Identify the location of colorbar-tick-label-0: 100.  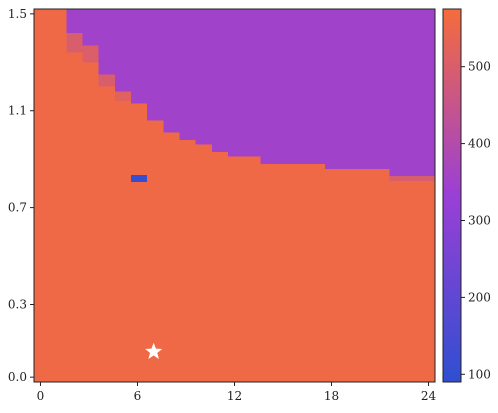
(479, 374).